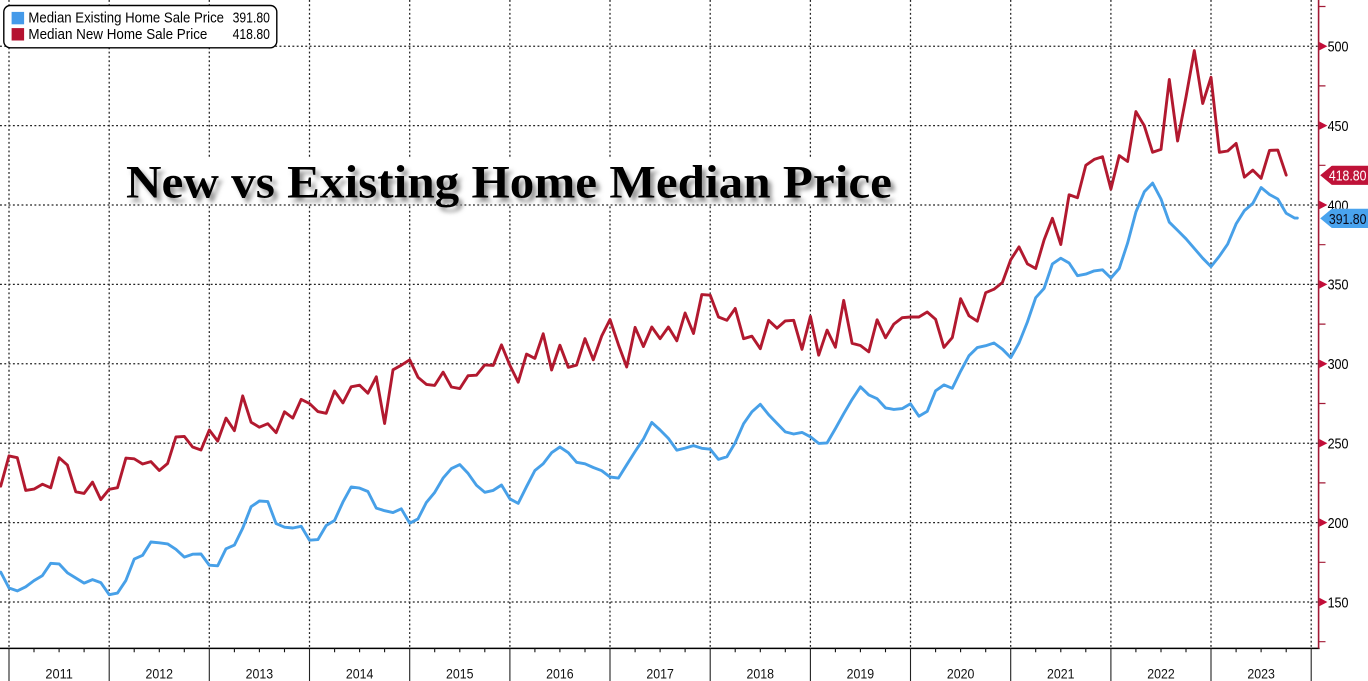  What do you see at coordinates (1338, 603) in the screenshot?
I see `svg-text: 150` at bounding box center [1338, 603].